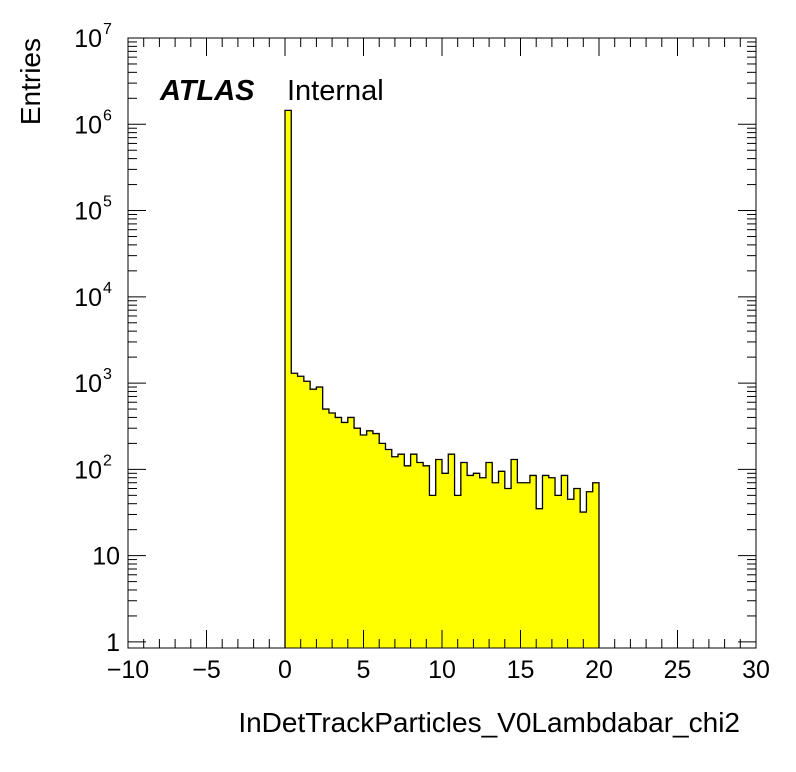  I want to click on x-tick-label: 30, so click(756, 670).